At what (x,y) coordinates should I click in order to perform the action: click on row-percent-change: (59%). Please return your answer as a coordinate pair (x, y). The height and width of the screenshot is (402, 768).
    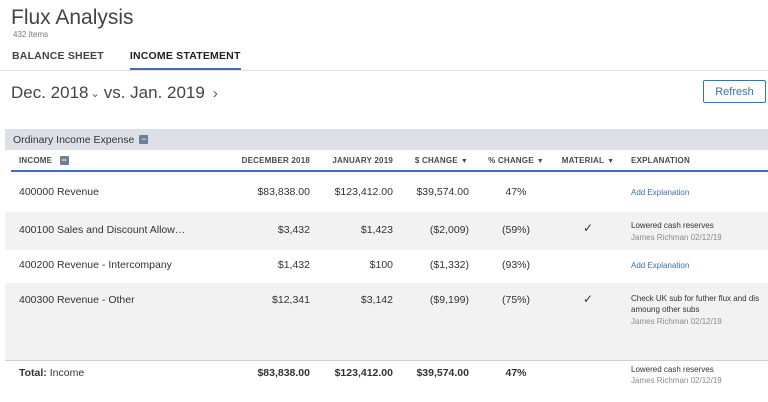
    Looking at the image, I should click on (515, 230).